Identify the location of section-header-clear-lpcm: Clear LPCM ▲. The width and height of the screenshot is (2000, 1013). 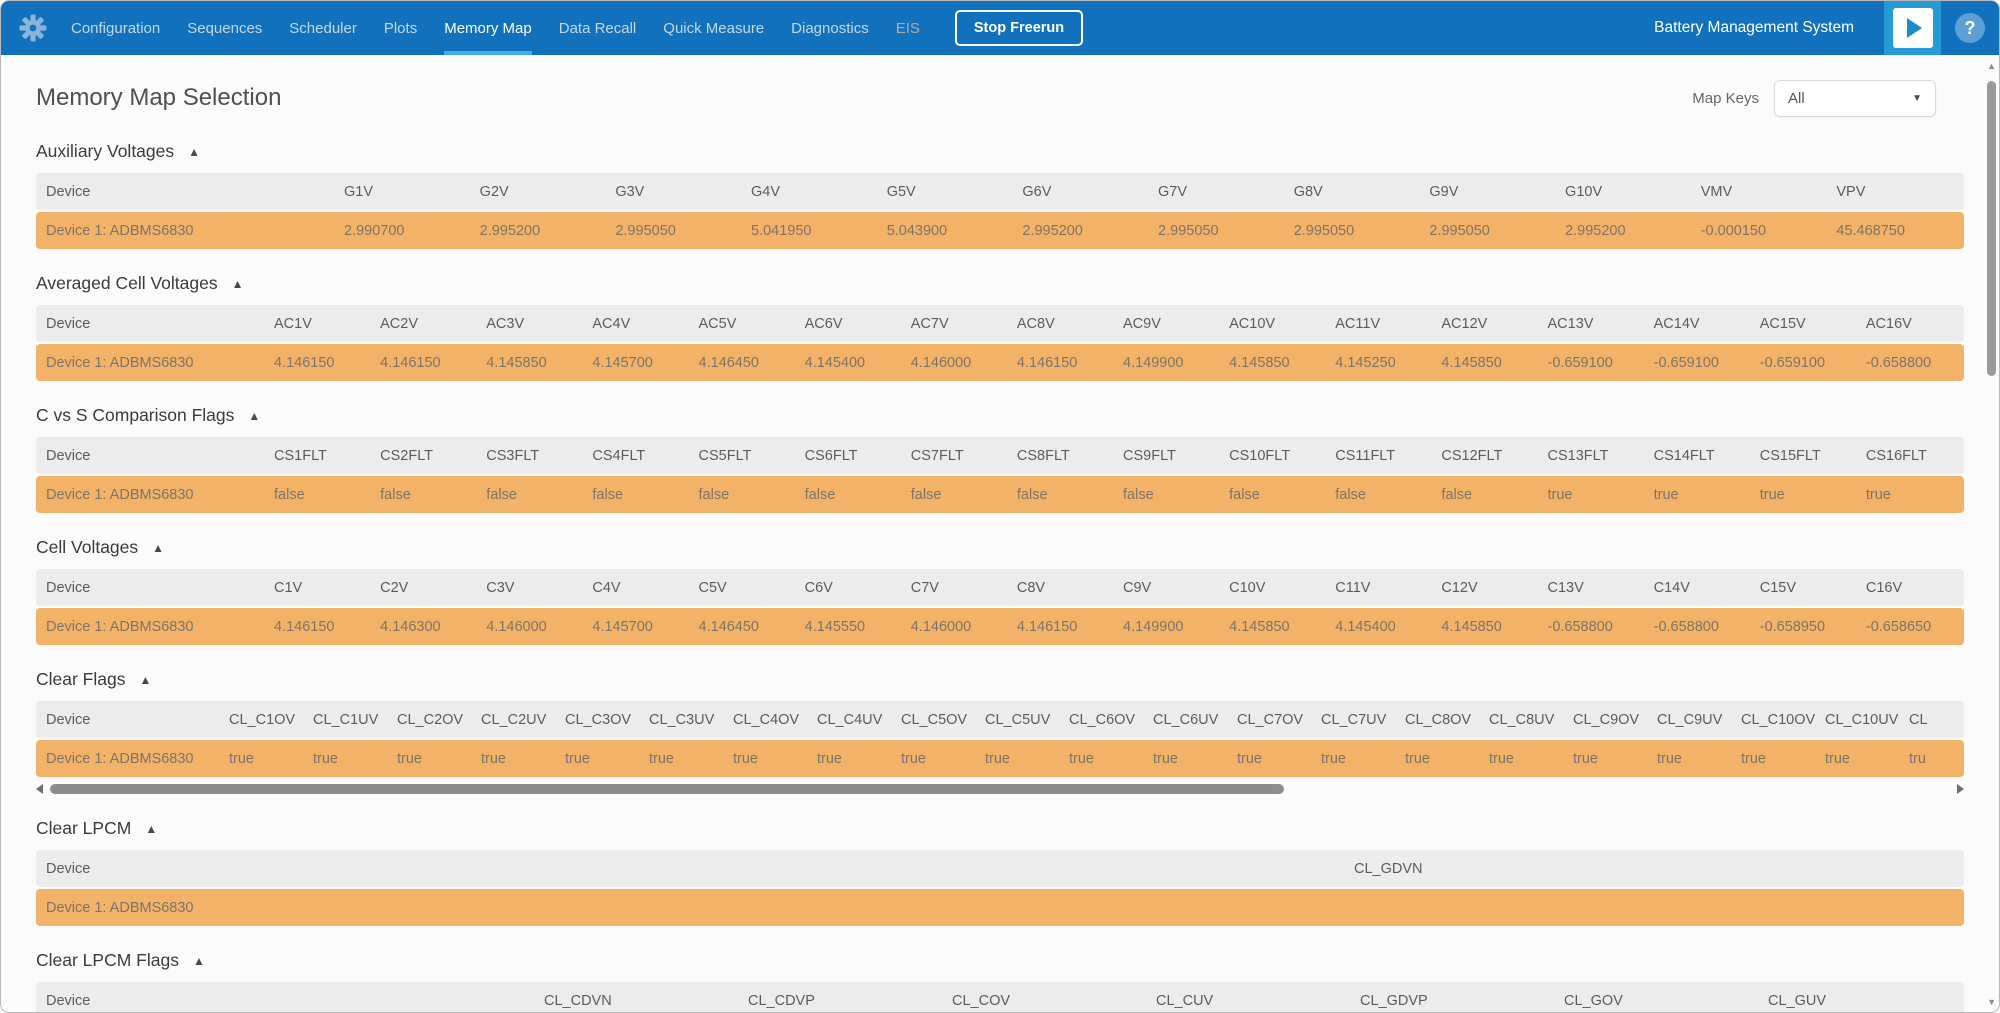
(1000, 828).